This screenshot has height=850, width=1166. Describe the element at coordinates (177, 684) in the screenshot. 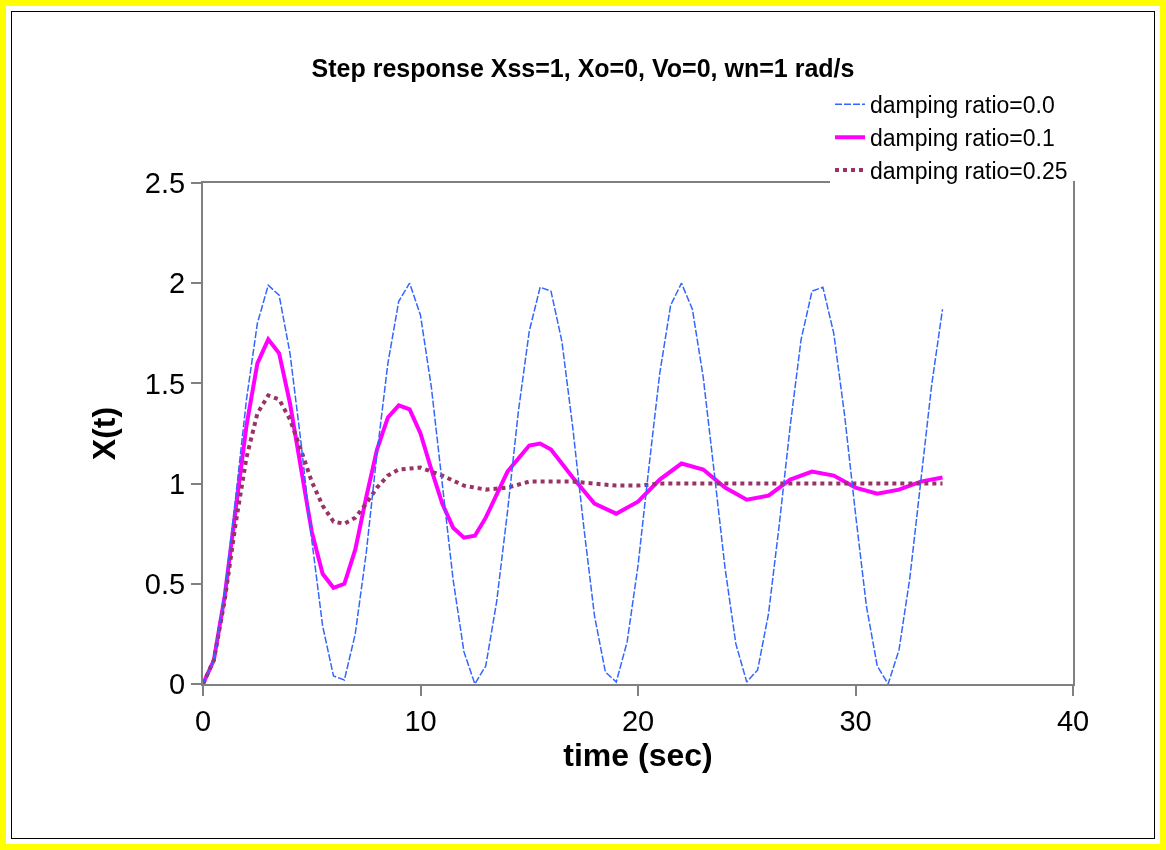

I see `y-tick-label: 0` at that location.